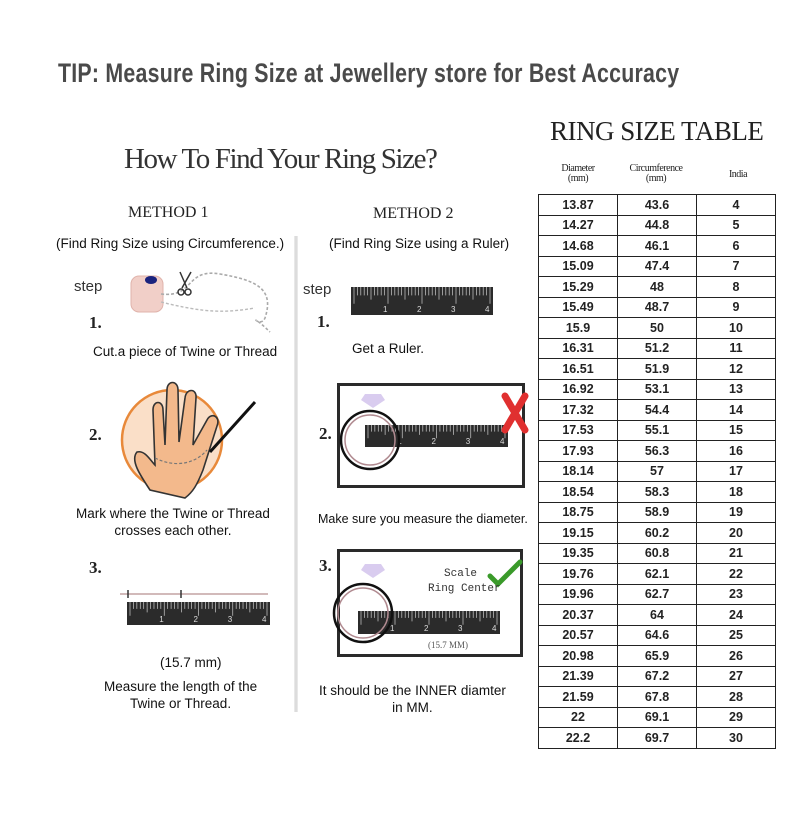 This screenshot has height=829, width=800. What do you see at coordinates (736, 451) in the screenshot?
I see `cell-india: 16` at bounding box center [736, 451].